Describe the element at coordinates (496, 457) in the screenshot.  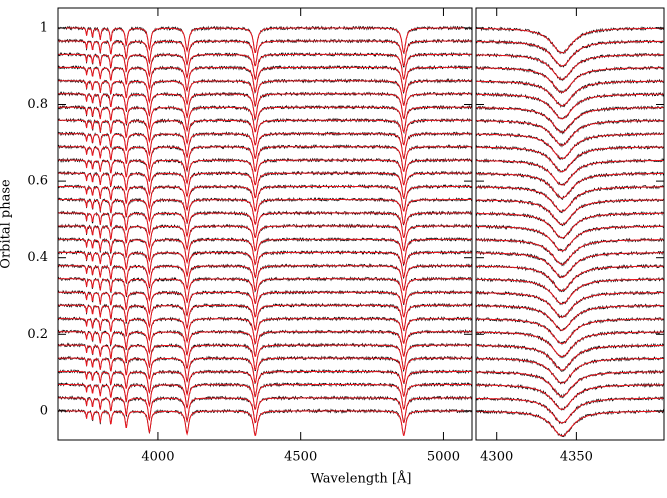
I see `x-tick-label: 4300` at that location.